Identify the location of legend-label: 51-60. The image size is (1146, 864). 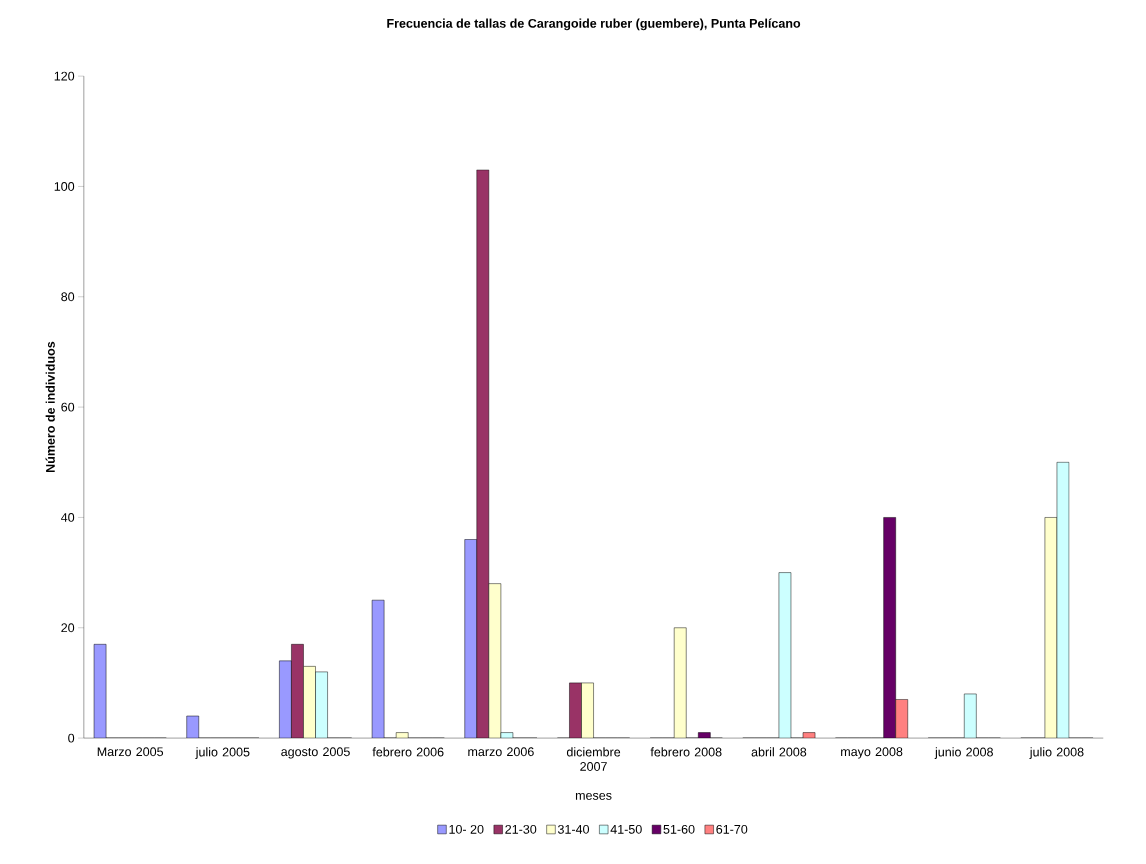
(679, 829).